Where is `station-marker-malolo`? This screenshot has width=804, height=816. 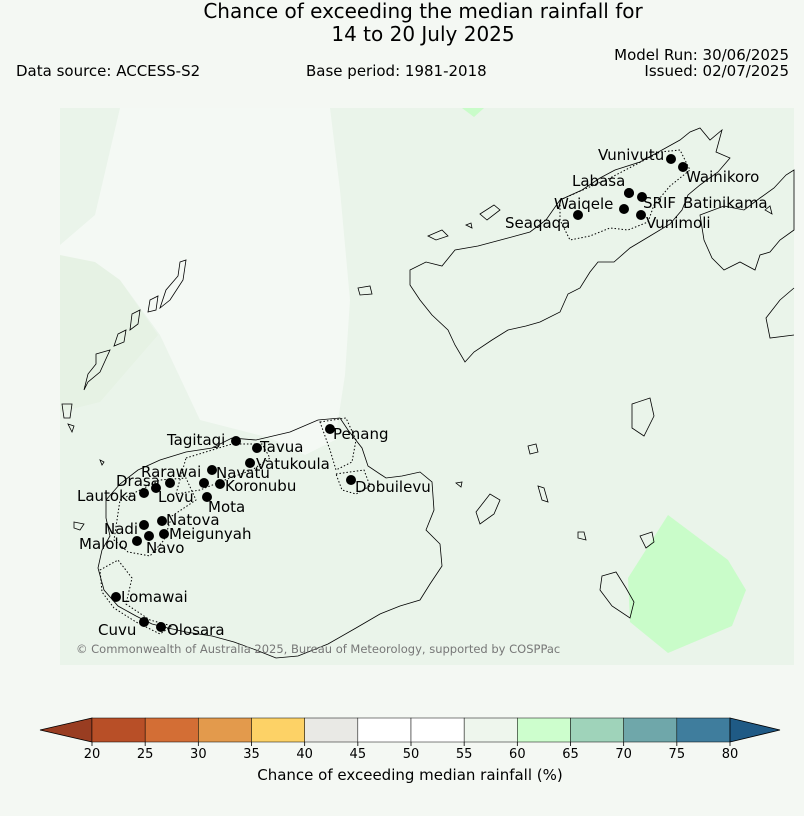
station-marker-malolo is located at coordinates (137, 541).